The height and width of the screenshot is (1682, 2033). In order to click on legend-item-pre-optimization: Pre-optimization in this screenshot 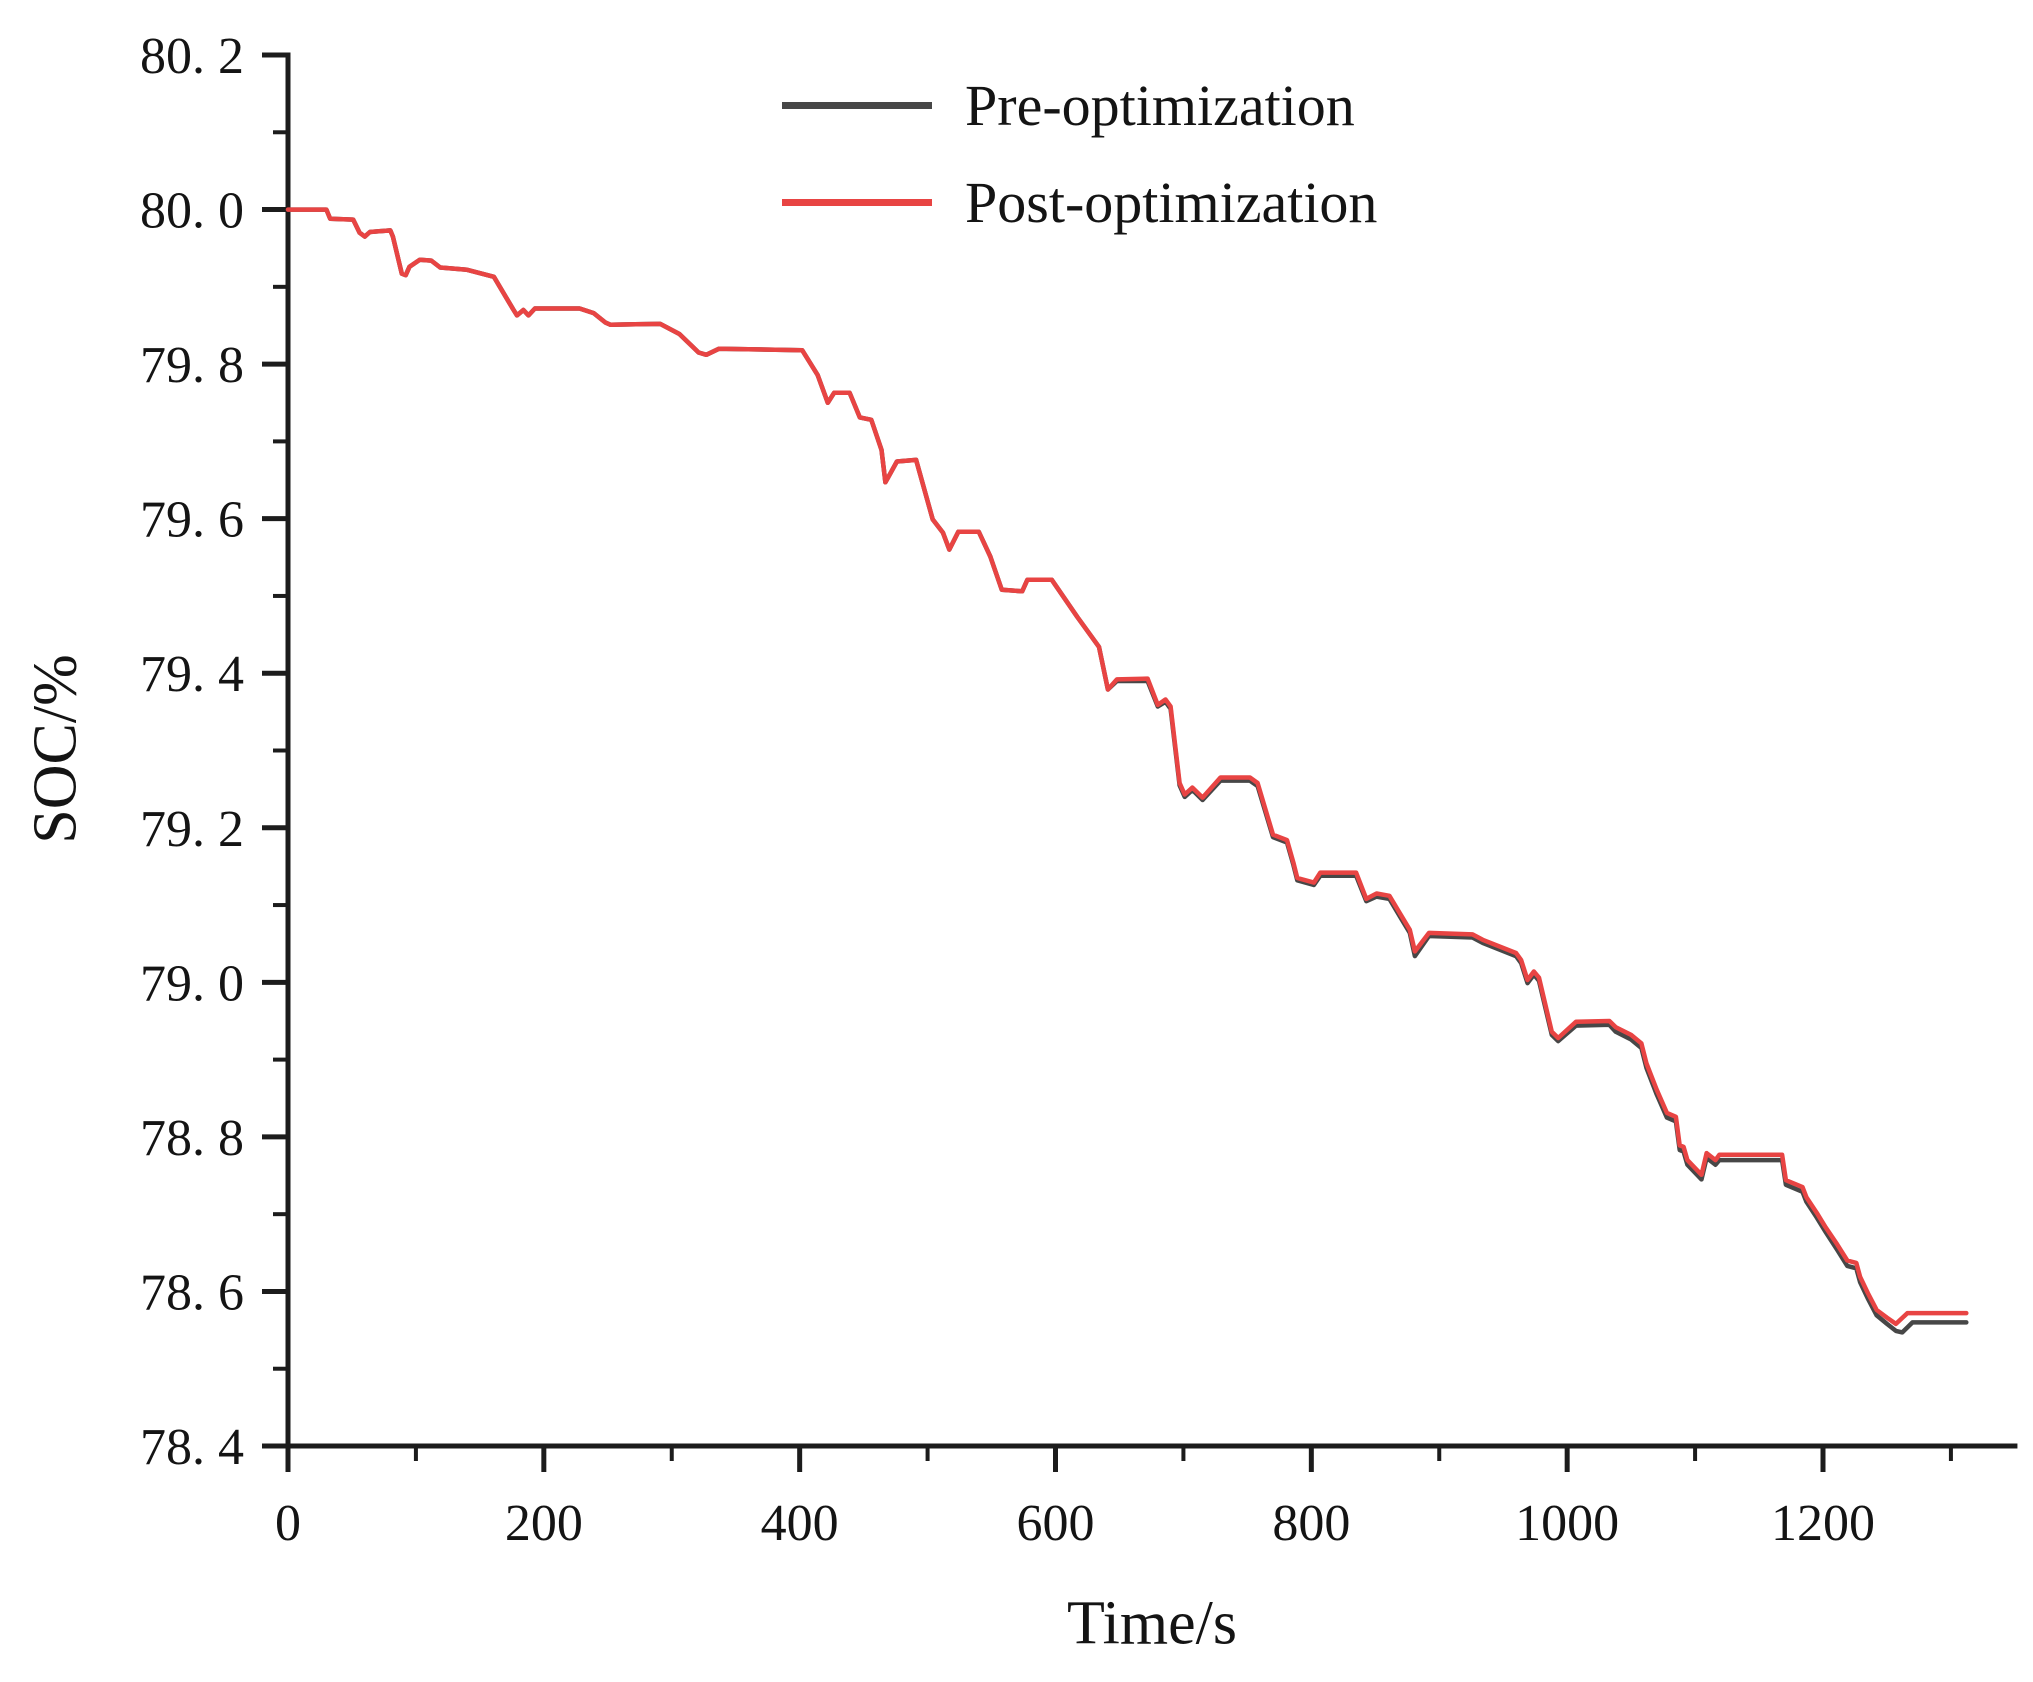, I will do `click(1079, 105)`.